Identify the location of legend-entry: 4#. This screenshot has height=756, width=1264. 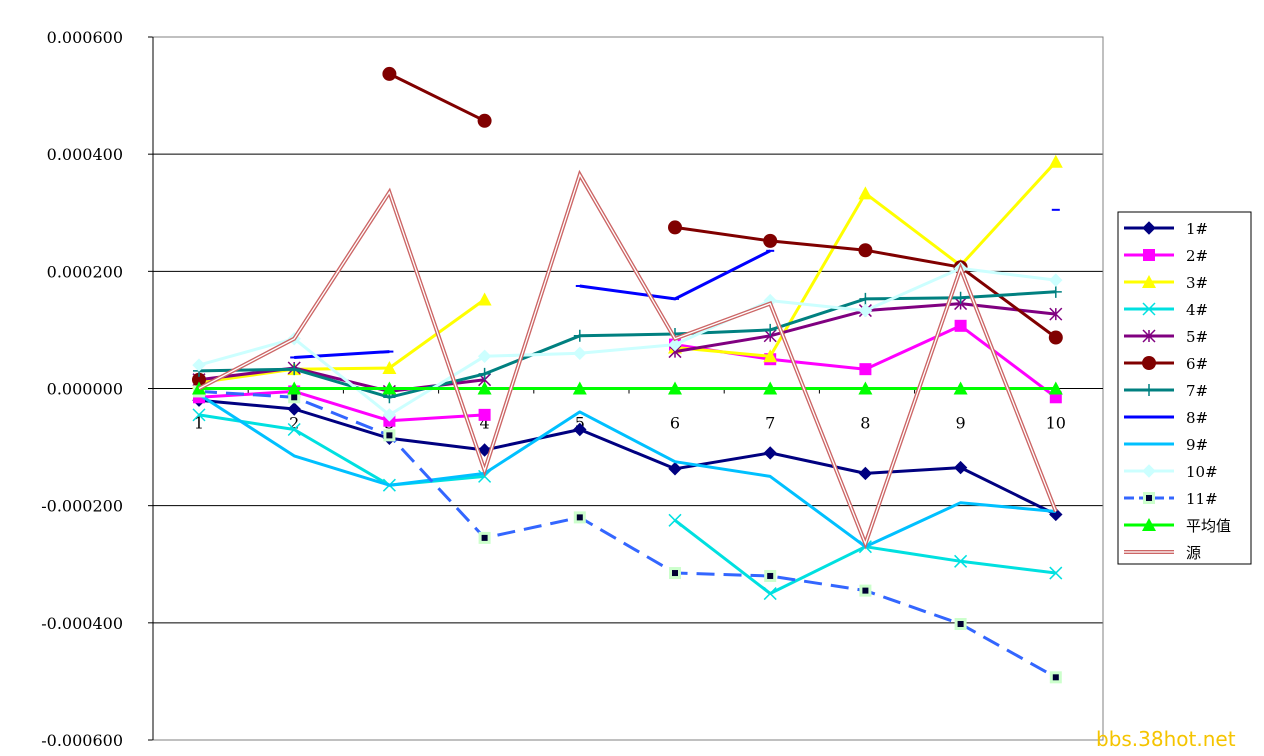
(1166, 310).